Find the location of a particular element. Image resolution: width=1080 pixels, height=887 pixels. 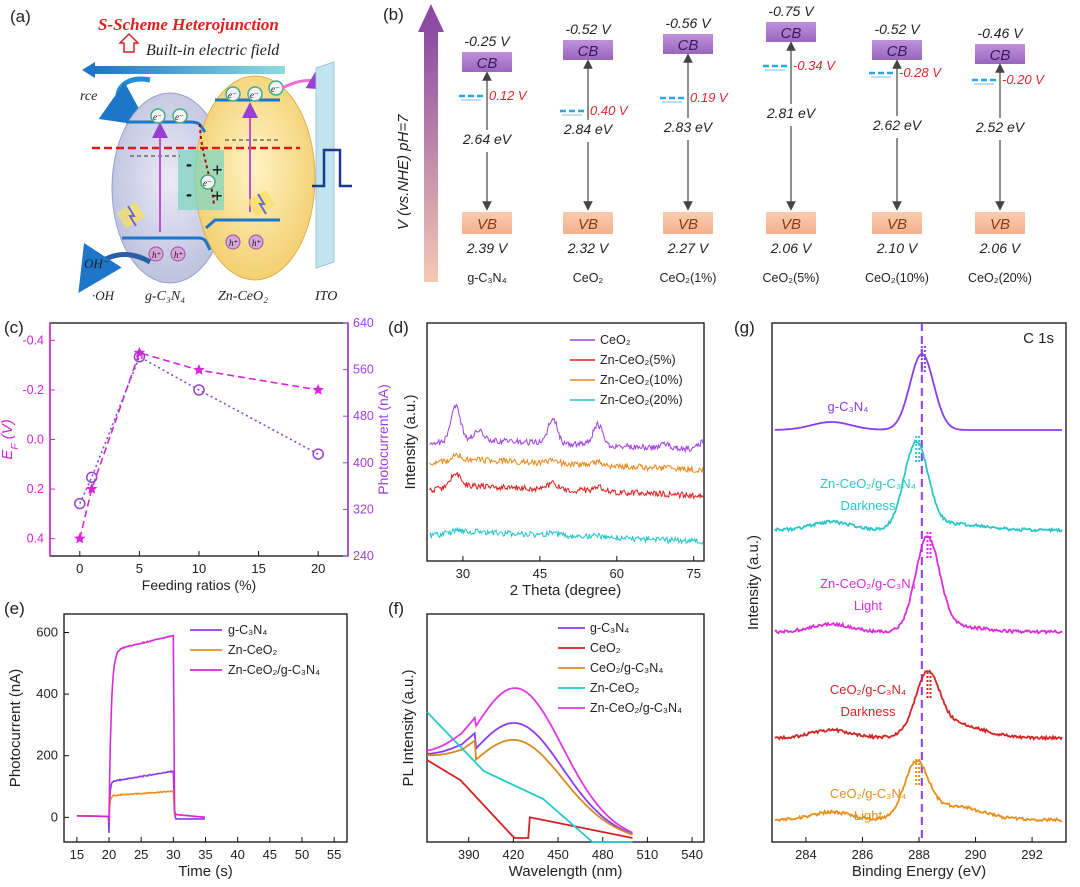

plot-frame-e is located at coordinates (205, 728).